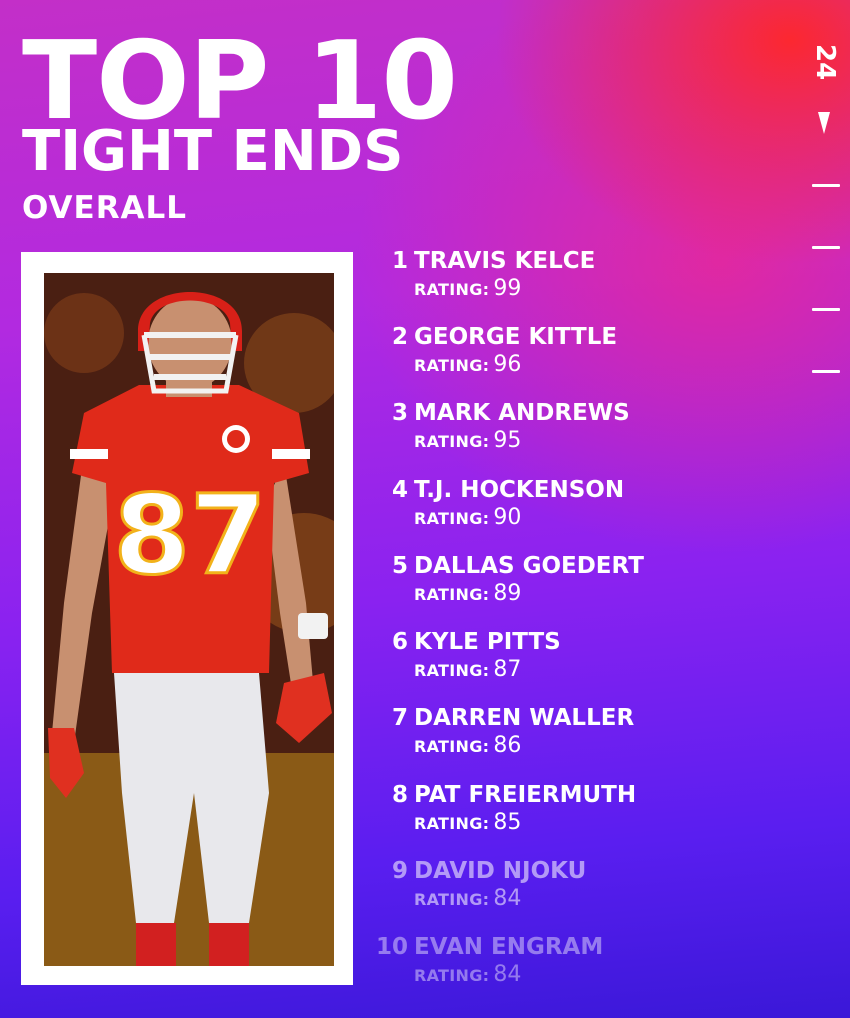 The height and width of the screenshot is (1018, 850). I want to click on player-name: DARREN WALLER, so click(524, 718).